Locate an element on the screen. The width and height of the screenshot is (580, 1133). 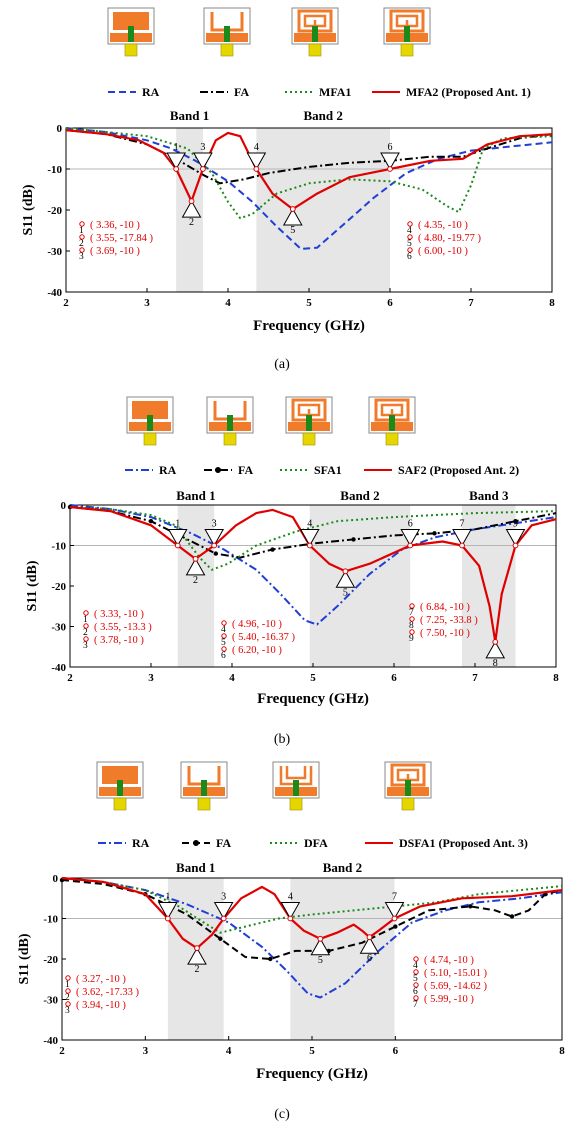
y-tick-label: -30 is located at coordinates (50, 1001).